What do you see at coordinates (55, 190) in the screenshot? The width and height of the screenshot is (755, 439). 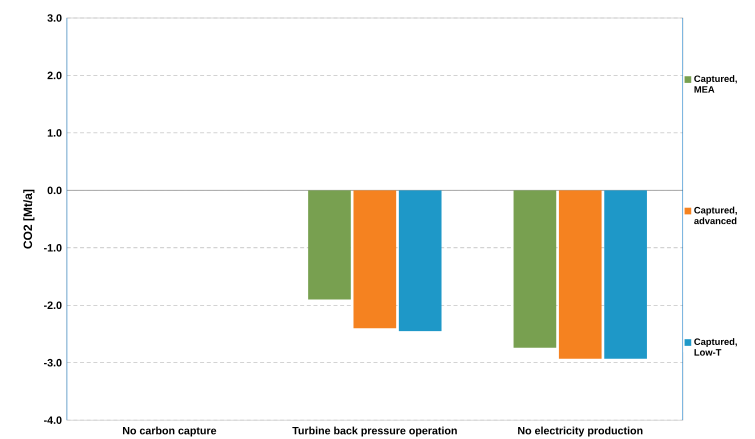 I see `y-tick-label: 0.0` at bounding box center [55, 190].